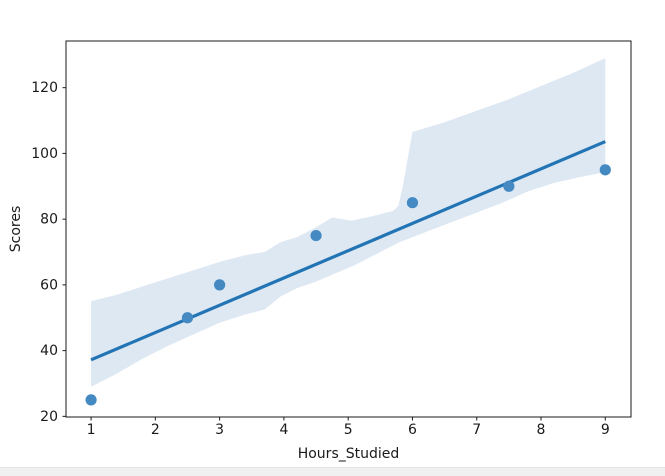 The image size is (665, 476). What do you see at coordinates (219, 430) in the screenshot?
I see `x-tick-label: 3` at bounding box center [219, 430].